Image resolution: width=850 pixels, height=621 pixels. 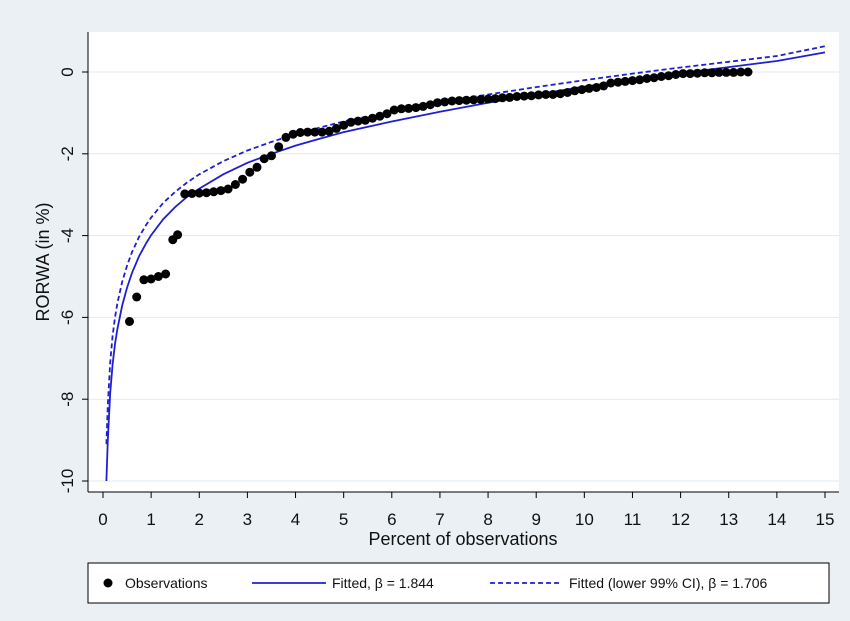 What do you see at coordinates (67, 399) in the screenshot?
I see `y-tick-label: -8` at bounding box center [67, 399].